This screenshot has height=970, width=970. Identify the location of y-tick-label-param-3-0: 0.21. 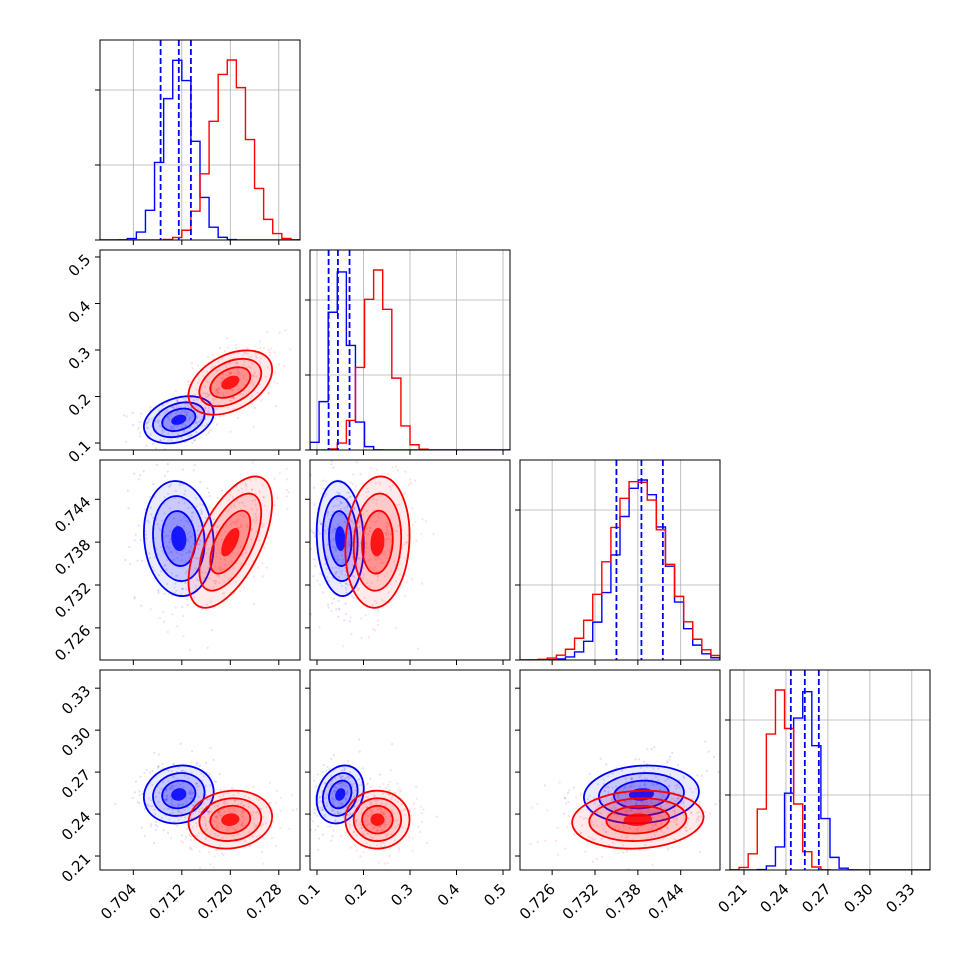
(76, 868).